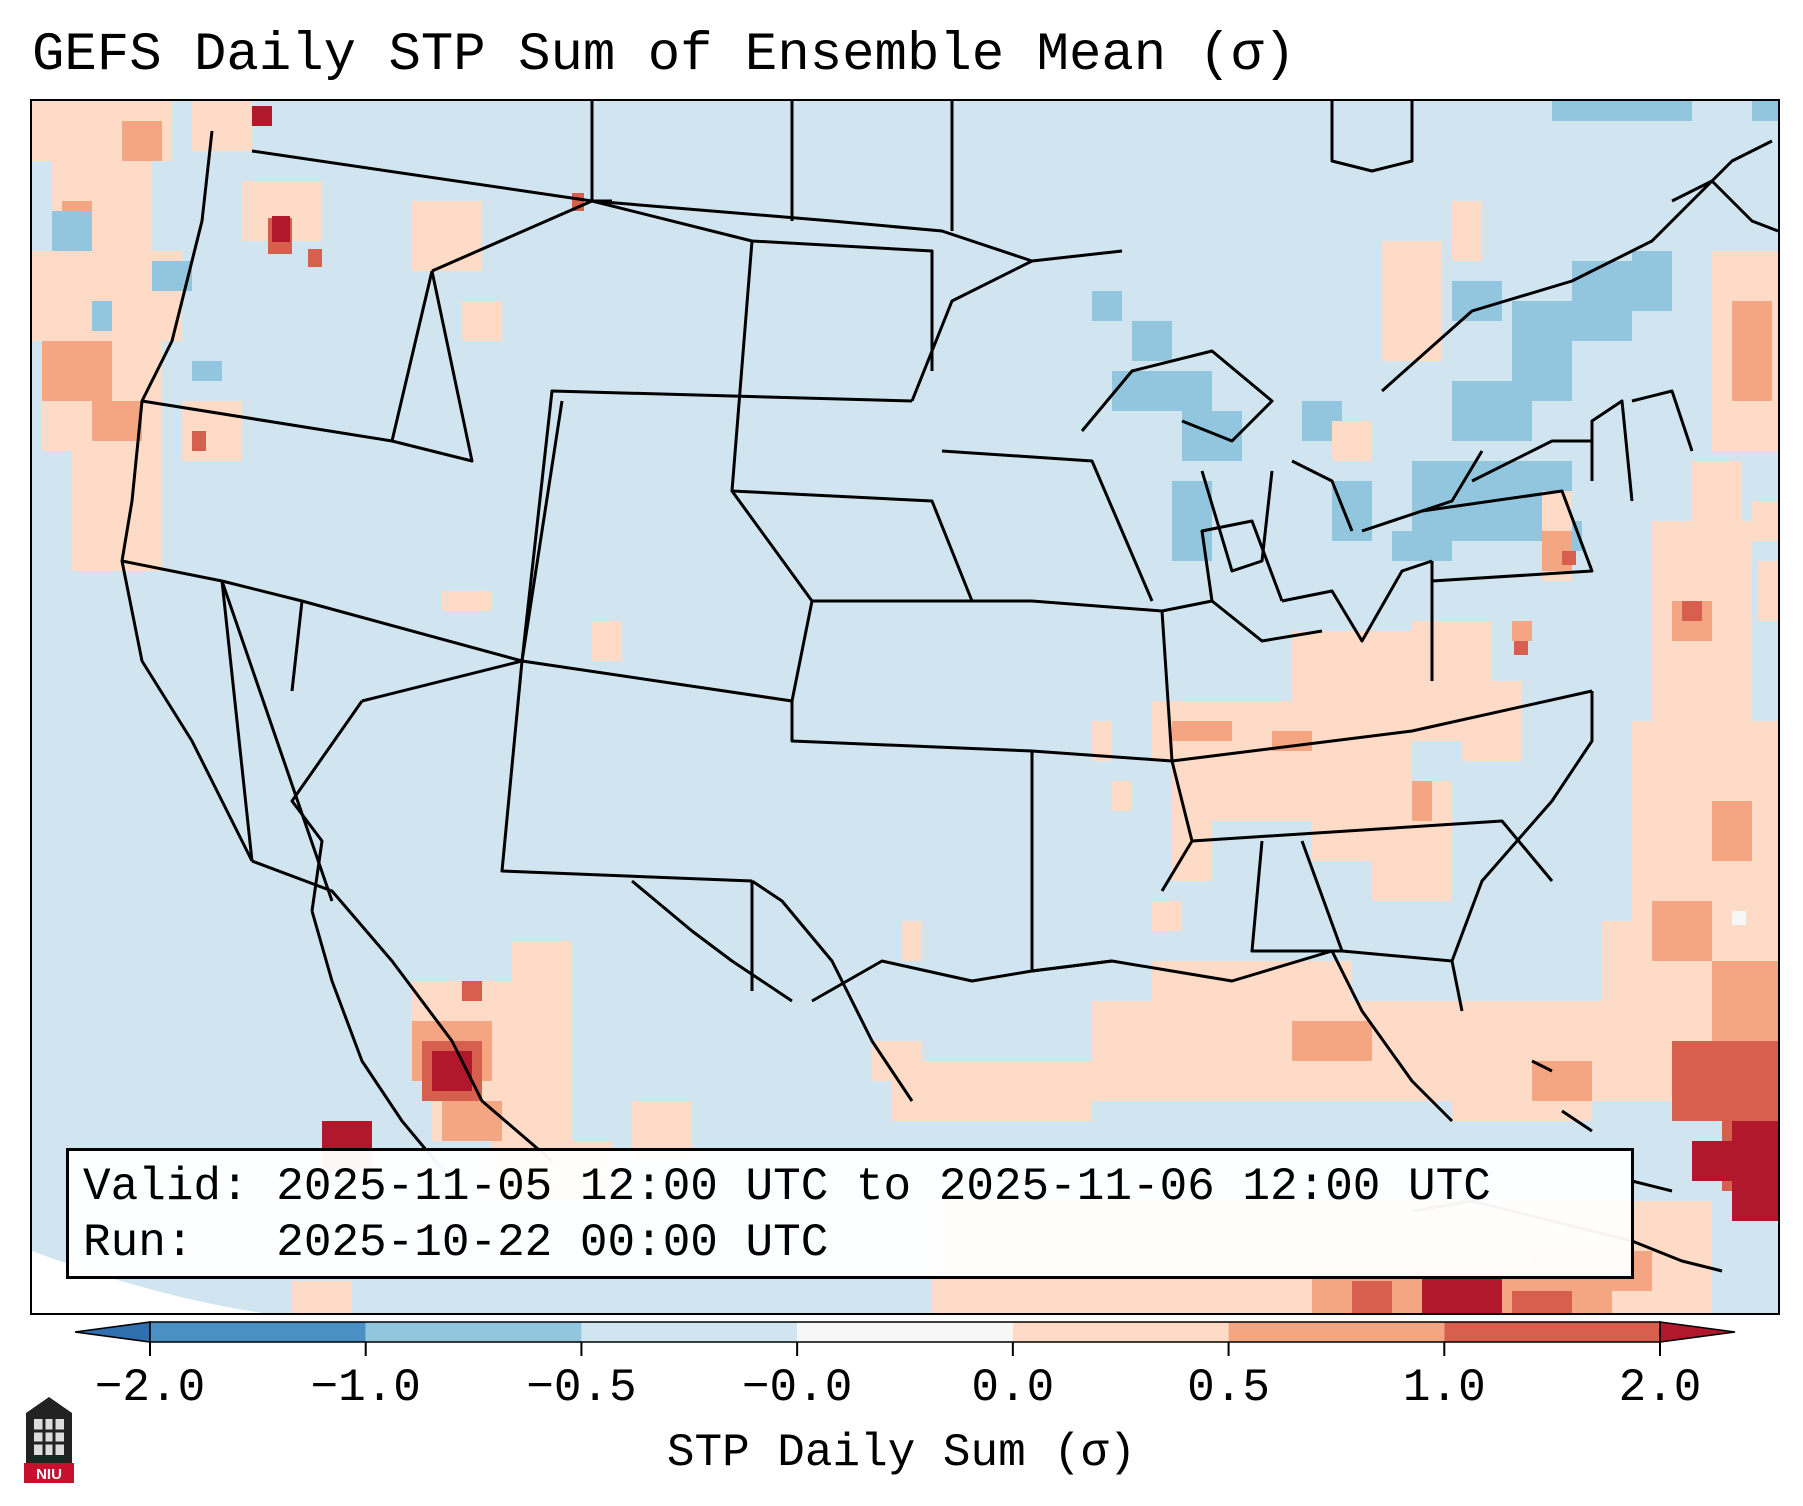 Image resolution: width=1803 pixels, height=1506 pixels. What do you see at coordinates (112, 1332) in the screenshot?
I see `colorbar-extend-low` at bounding box center [112, 1332].